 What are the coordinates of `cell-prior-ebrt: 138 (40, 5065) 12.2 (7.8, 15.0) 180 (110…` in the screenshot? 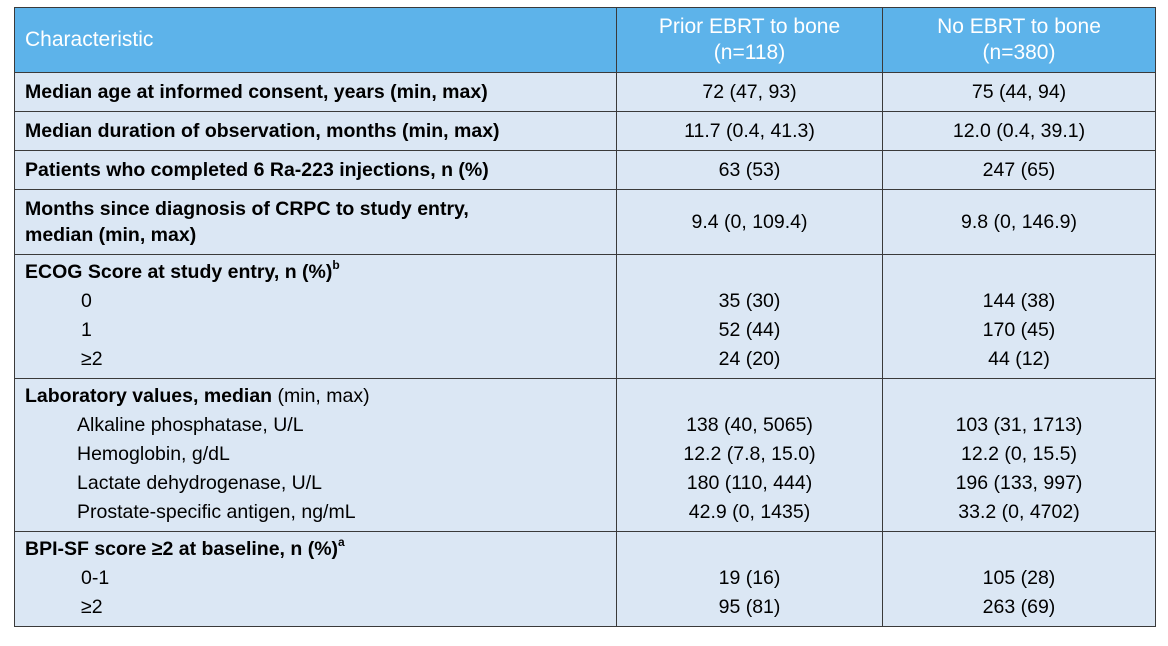 It's located at (749, 455).